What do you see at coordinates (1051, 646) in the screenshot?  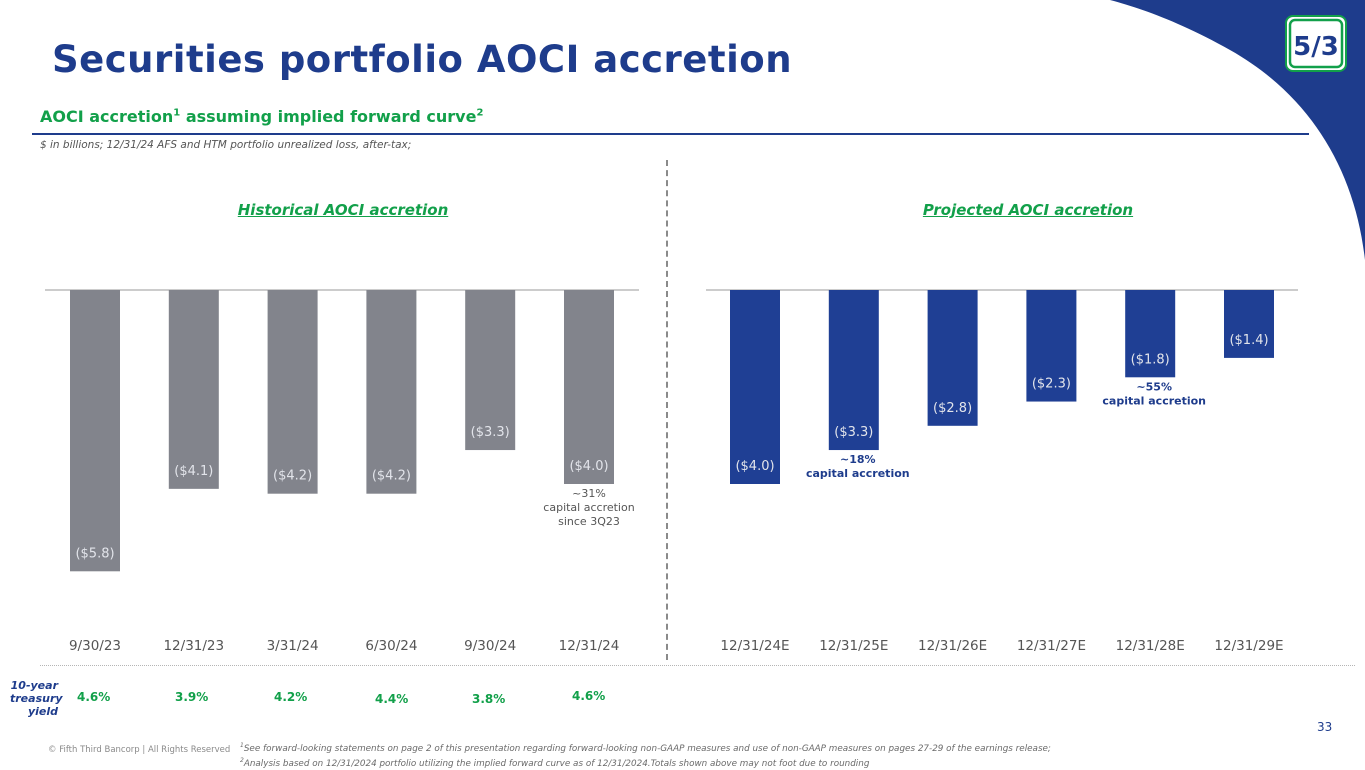 I see `projected-category-label: 12/31/27E` at bounding box center [1051, 646].